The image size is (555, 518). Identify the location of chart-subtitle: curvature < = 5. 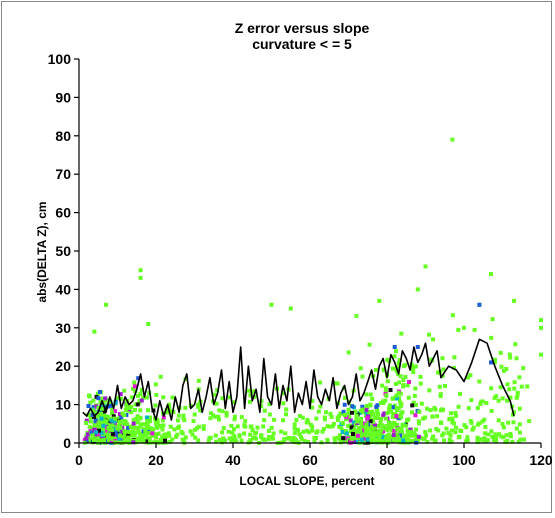
(302, 44).